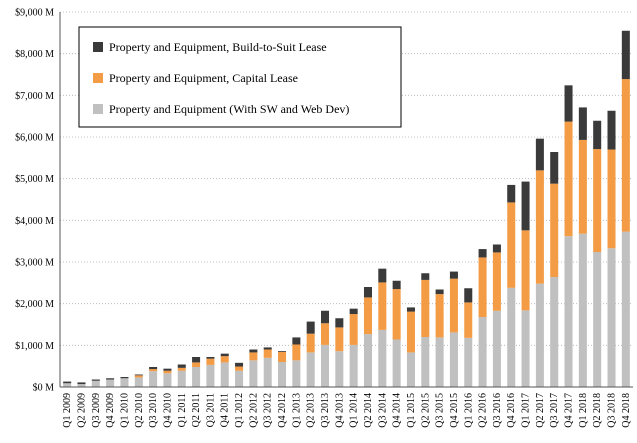  What do you see at coordinates (583, 410) in the screenshot?
I see `x-tick-label: Q1 2018` at bounding box center [583, 410].